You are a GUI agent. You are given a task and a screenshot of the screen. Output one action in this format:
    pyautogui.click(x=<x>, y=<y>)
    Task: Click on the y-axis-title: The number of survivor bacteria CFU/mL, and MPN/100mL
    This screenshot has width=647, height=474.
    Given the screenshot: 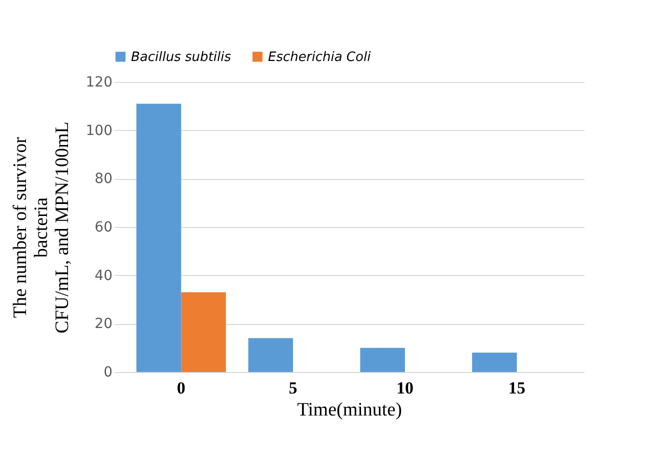 What is the action you would take?
    pyautogui.click(x=41, y=228)
    